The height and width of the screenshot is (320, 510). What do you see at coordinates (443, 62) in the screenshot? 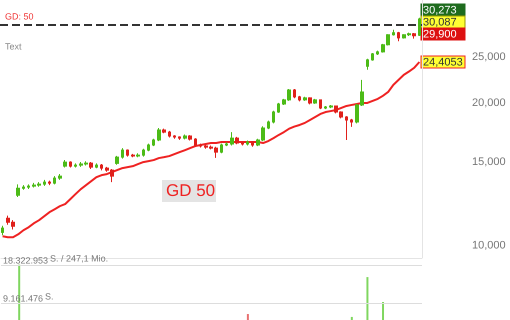
I see `text: 24,4053` at bounding box center [443, 62].